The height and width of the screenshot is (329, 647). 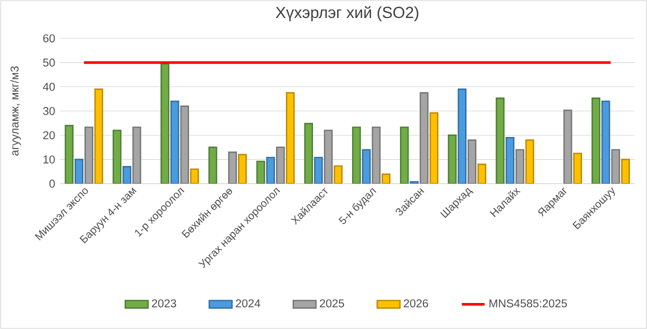 What do you see at coordinates (248, 303) in the screenshot?
I see `legend-label: 2024` at bounding box center [248, 303].